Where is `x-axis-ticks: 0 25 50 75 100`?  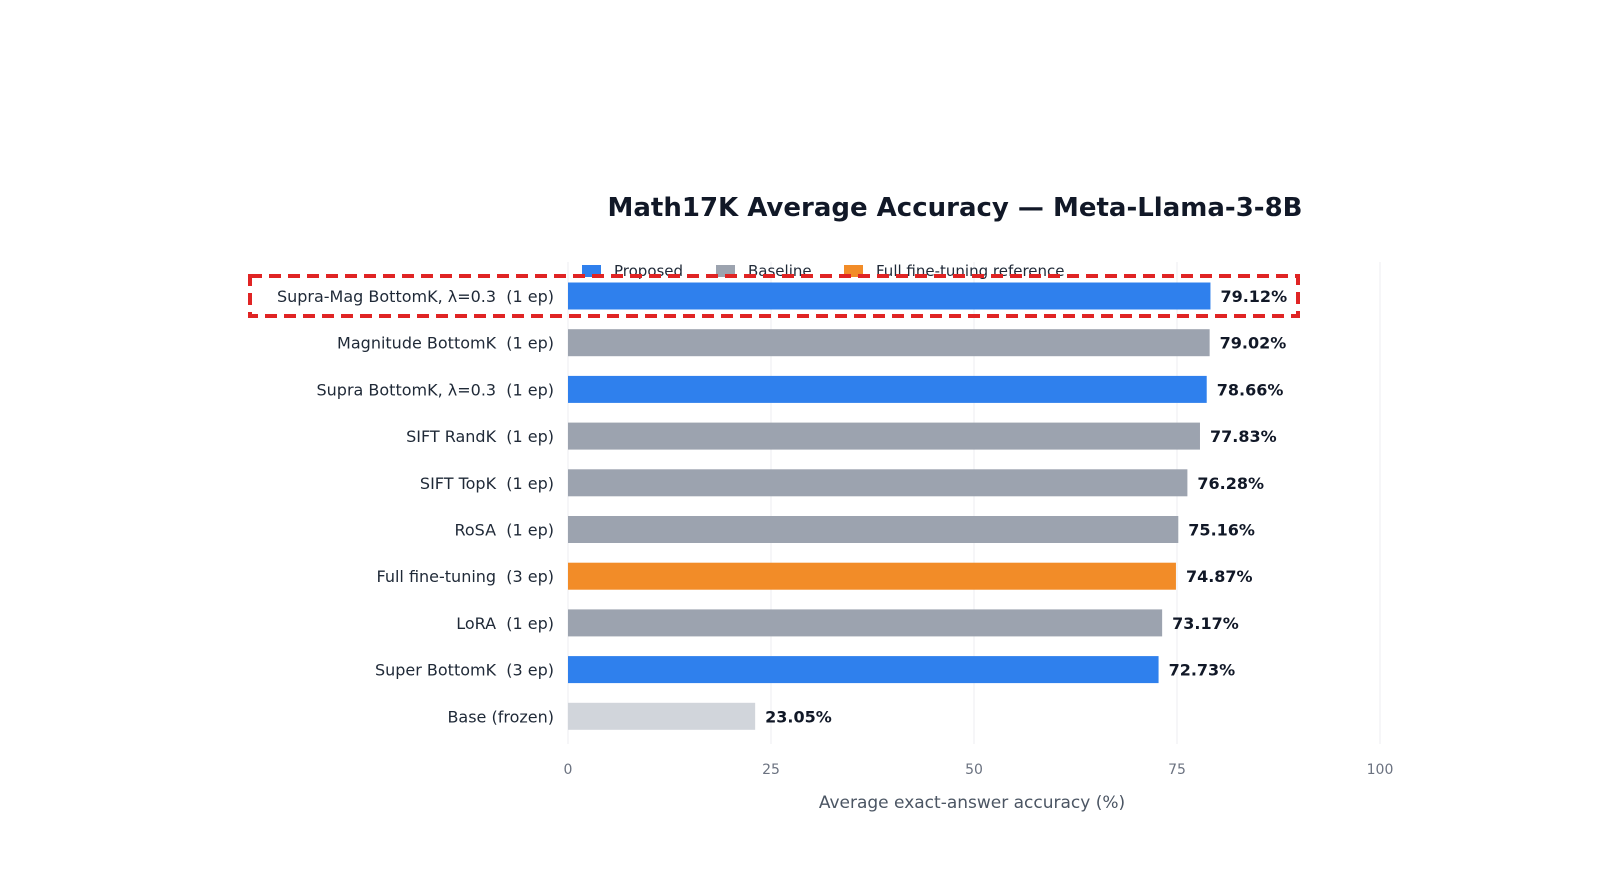 x-axis-ticks: 0 25 50 75 100 is located at coordinates (979, 770).